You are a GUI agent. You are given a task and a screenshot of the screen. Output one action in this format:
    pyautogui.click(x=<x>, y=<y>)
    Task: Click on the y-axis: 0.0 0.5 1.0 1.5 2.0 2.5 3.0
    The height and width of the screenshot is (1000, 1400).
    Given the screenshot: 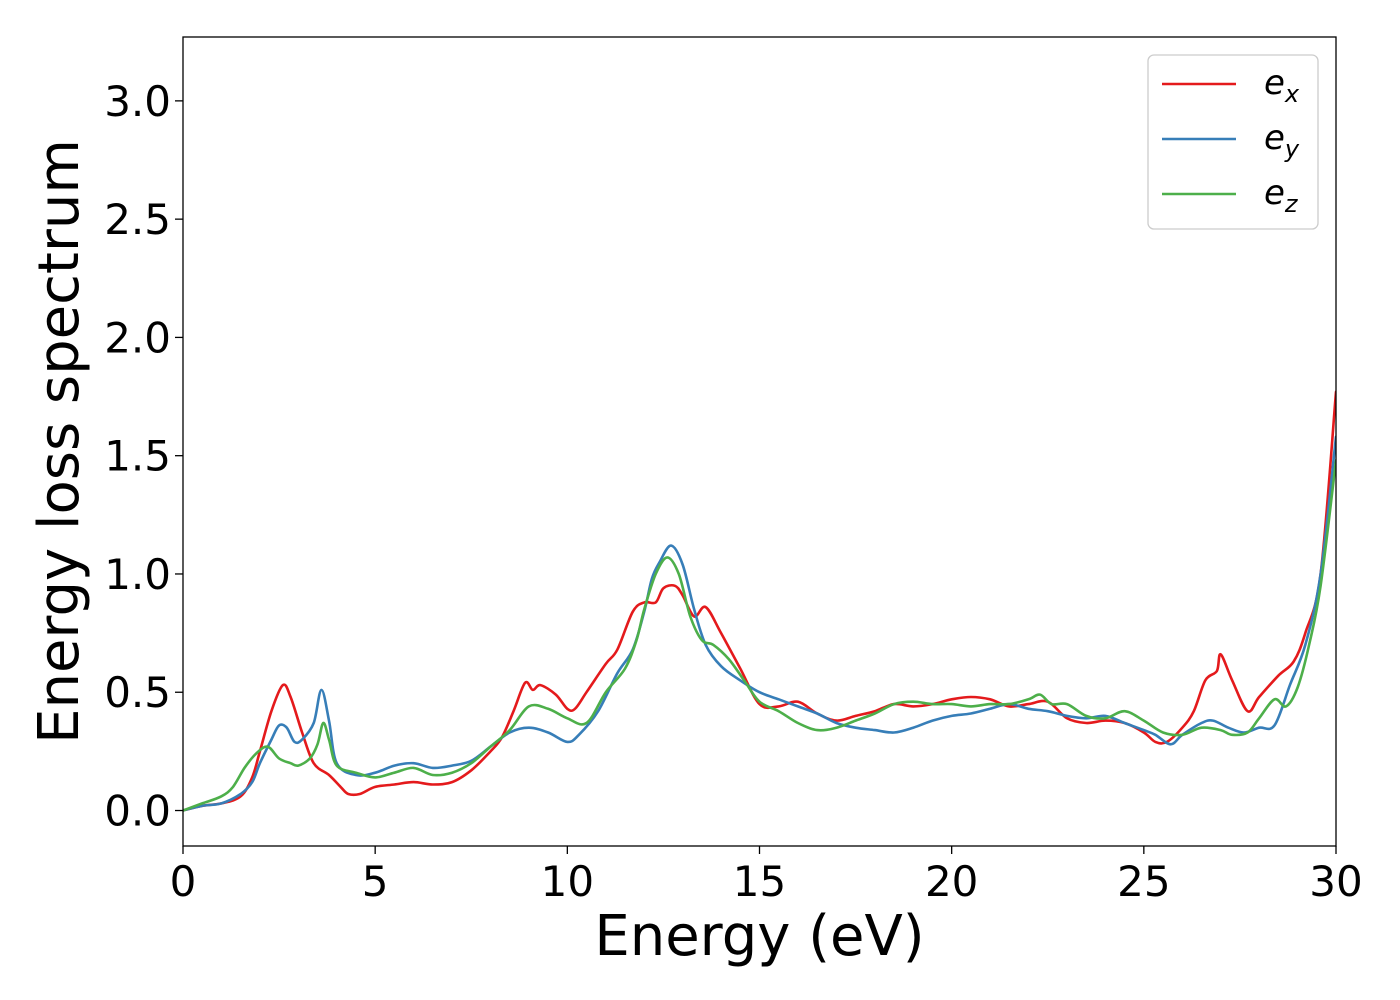 What is the action you would take?
    pyautogui.click(x=143, y=456)
    